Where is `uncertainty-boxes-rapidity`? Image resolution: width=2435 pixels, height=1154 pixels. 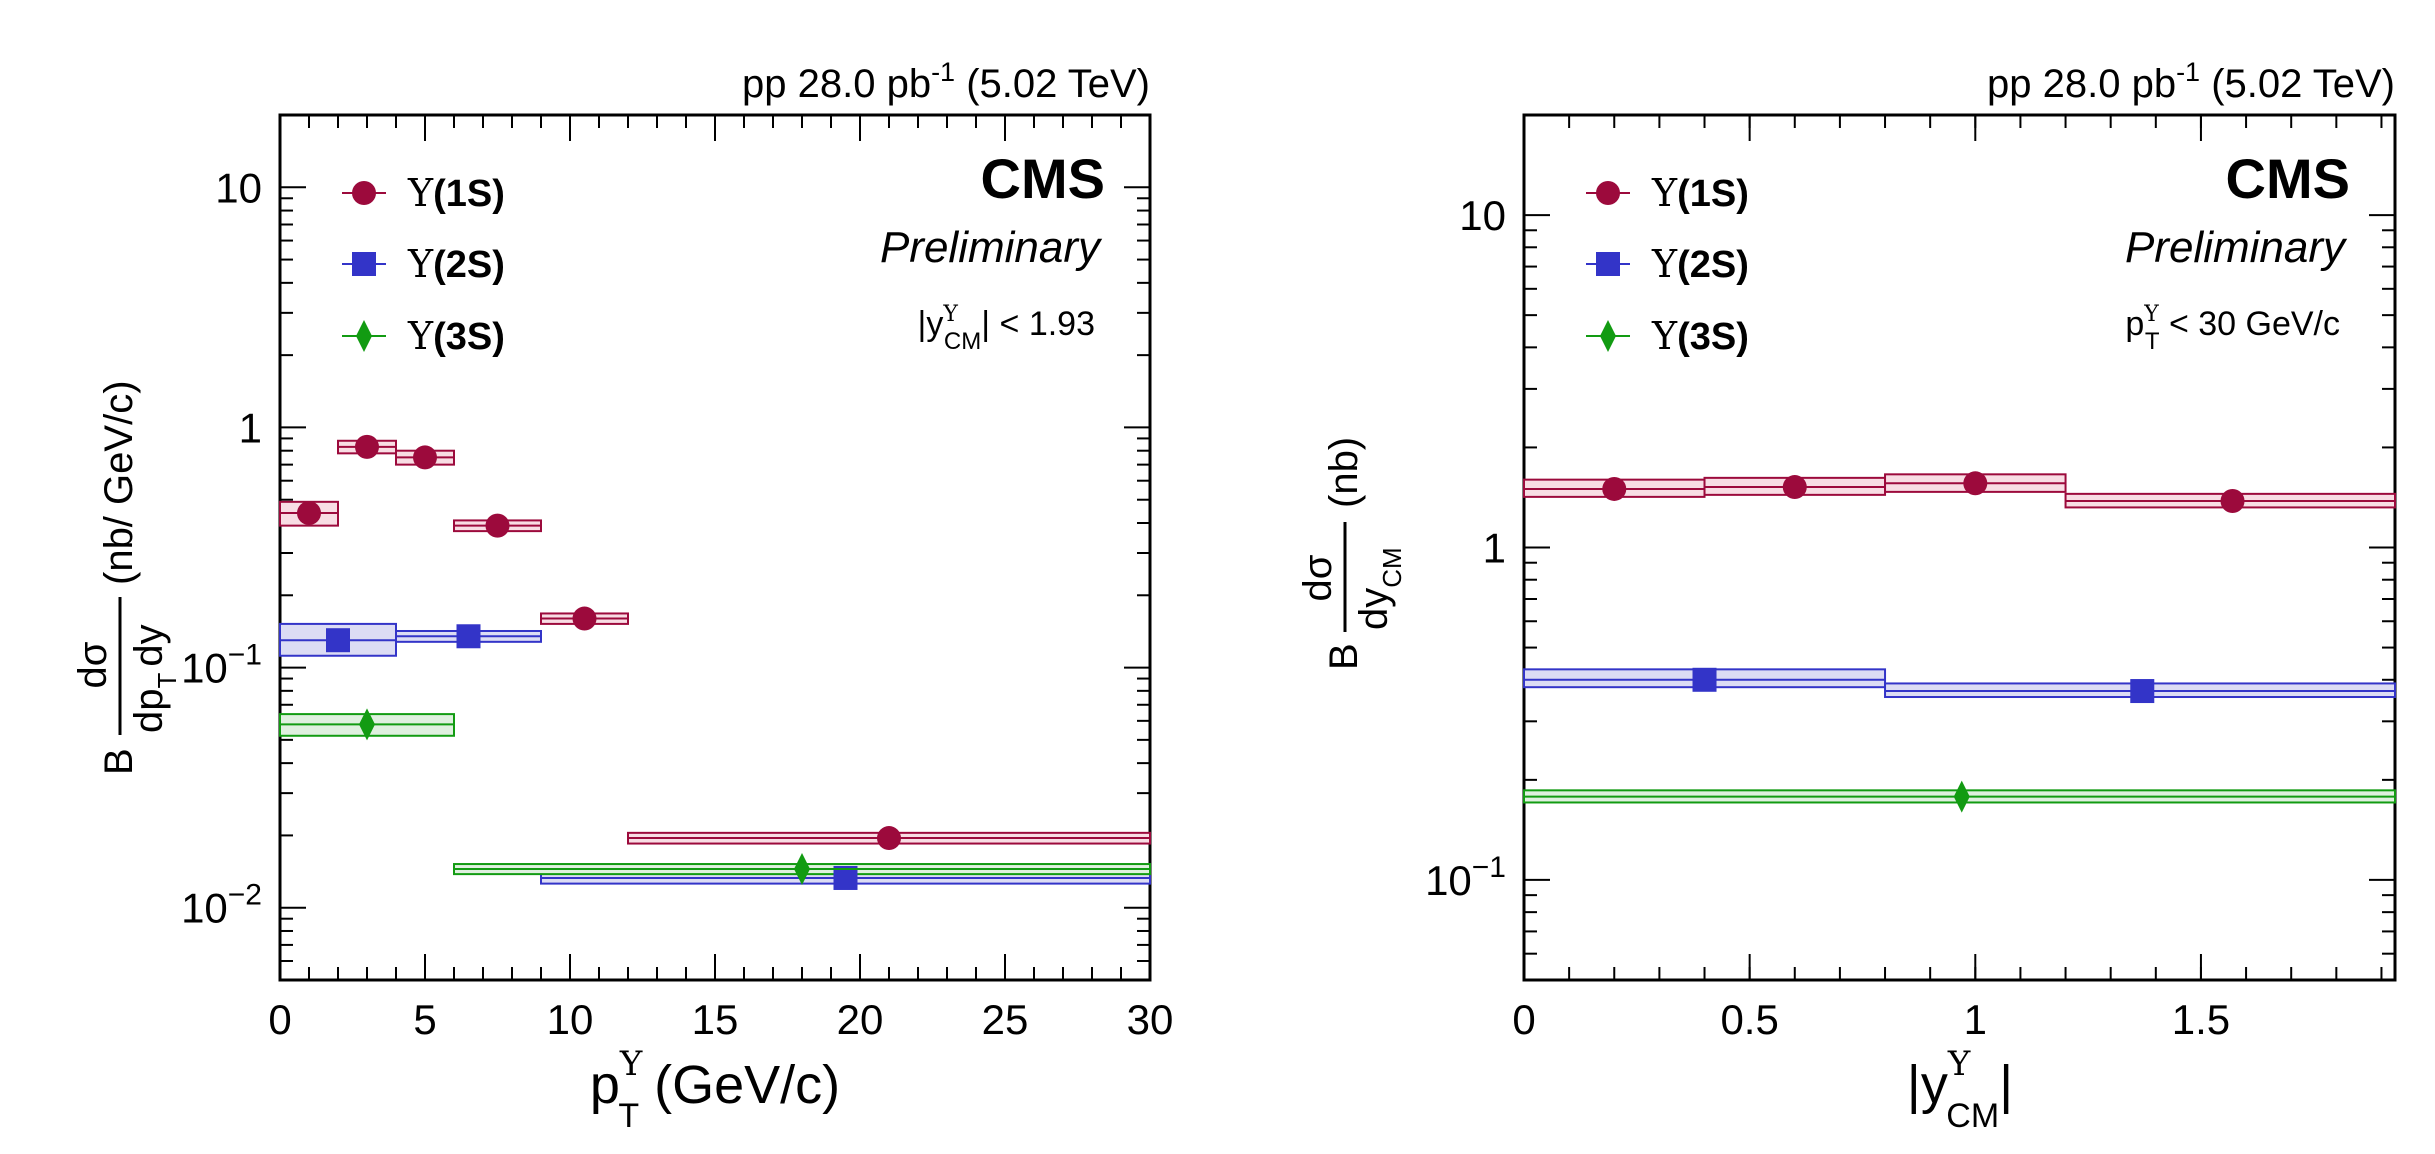 uncertainty-boxes-rapidity is located at coordinates (1960, 638).